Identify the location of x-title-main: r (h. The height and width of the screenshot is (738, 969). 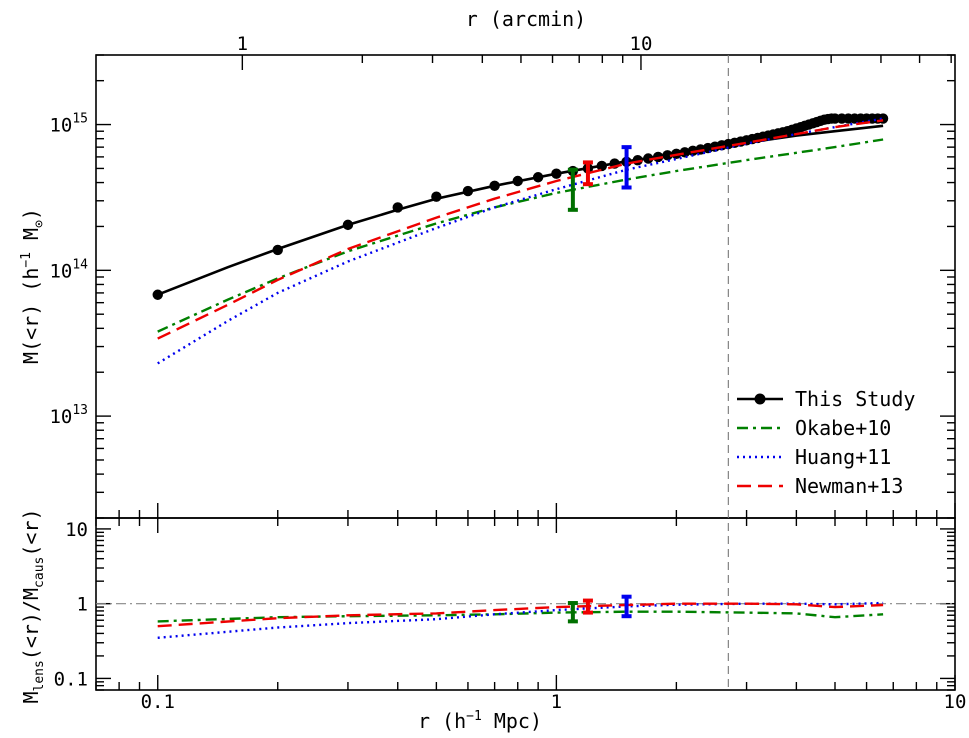
(442, 721).